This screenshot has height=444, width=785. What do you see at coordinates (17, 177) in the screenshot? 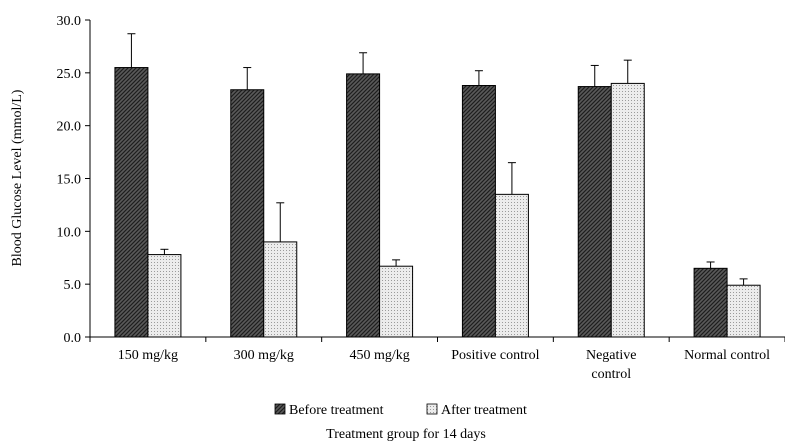
I see `y-axis-label: Blood Glucose Level (mmol/L)` at bounding box center [17, 177].